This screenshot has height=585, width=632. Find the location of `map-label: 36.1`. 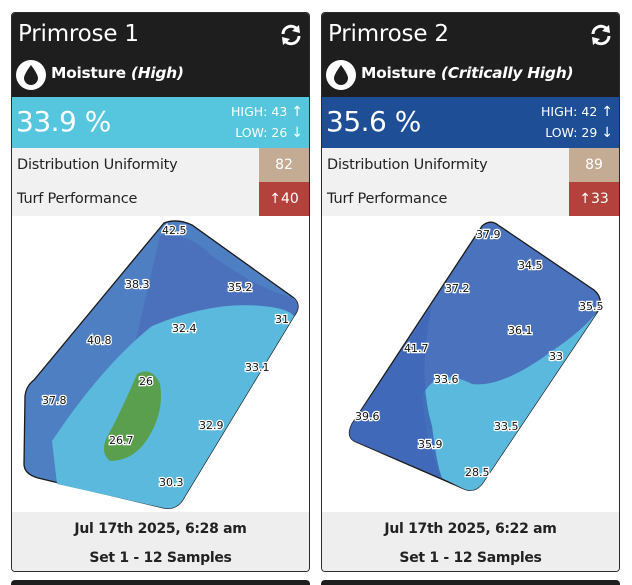

map-label: 36.1 is located at coordinates (520, 330).